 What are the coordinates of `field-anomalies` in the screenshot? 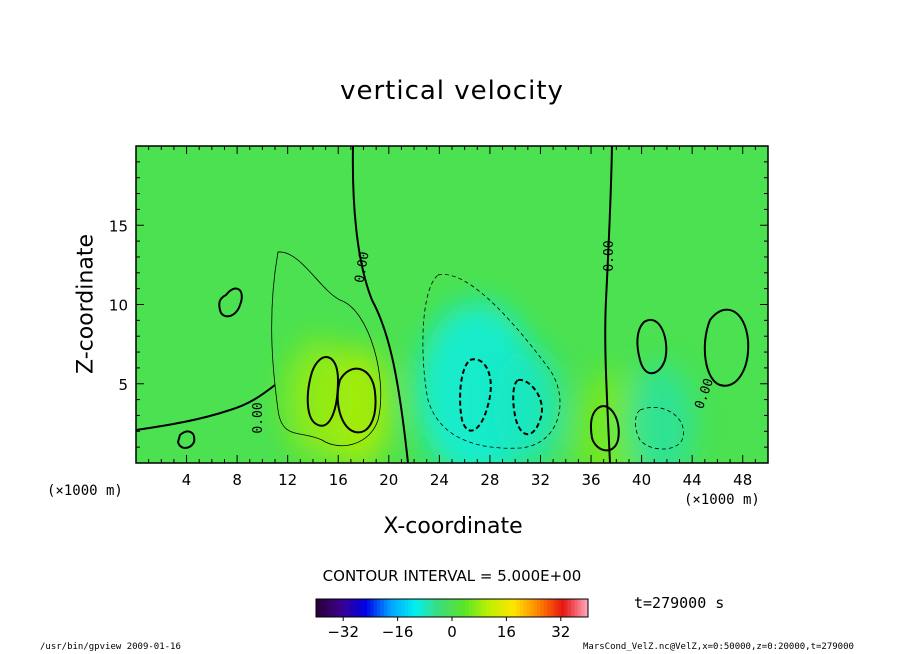 It's located at (490, 382).